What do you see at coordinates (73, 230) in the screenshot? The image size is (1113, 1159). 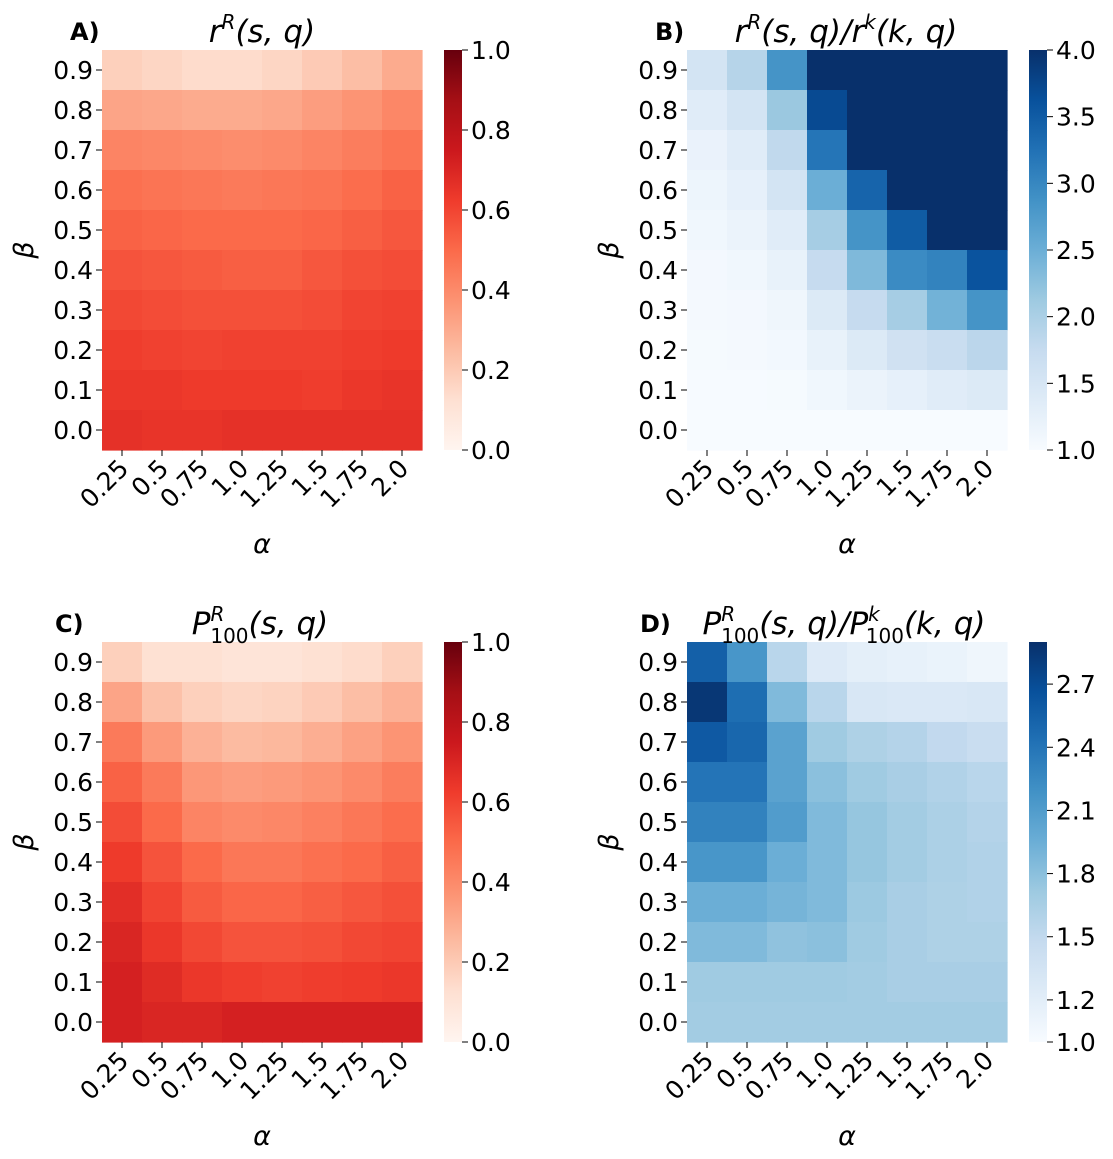 I see `y-tick-label: 0.5` at bounding box center [73, 230].